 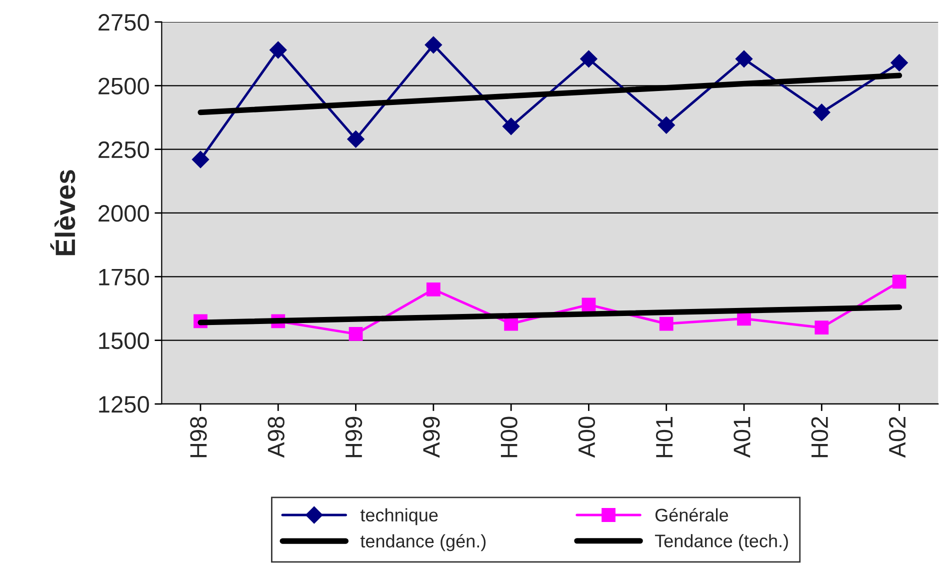 What do you see at coordinates (691, 515) in the screenshot?
I see `legend-label: Générale` at bounding box center [691, 515].